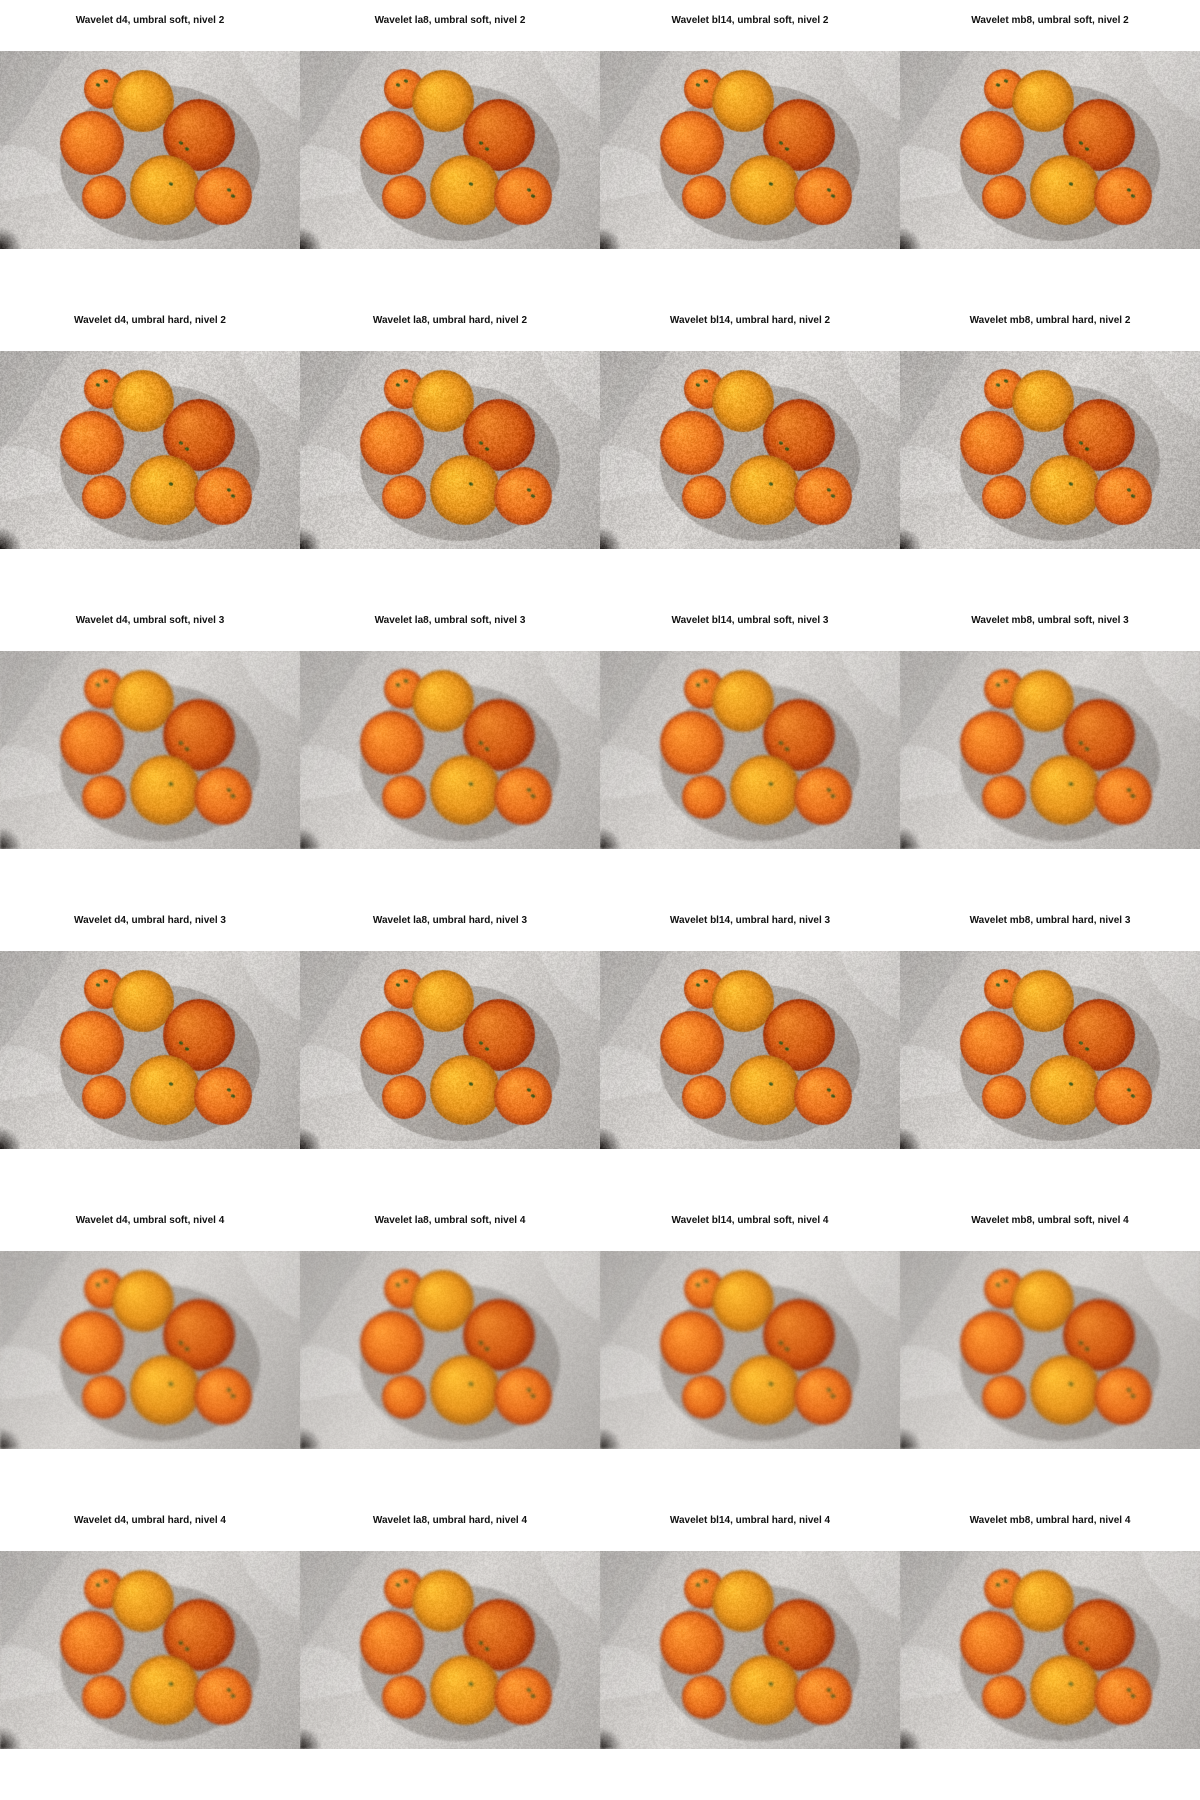 This screenshot has width=1200, height=1800. Describe the element at coordinates (750, 1220) in the screenshot. I see `panel-title: Wavelet bl14, umbral soft, nivel 4` at that location.